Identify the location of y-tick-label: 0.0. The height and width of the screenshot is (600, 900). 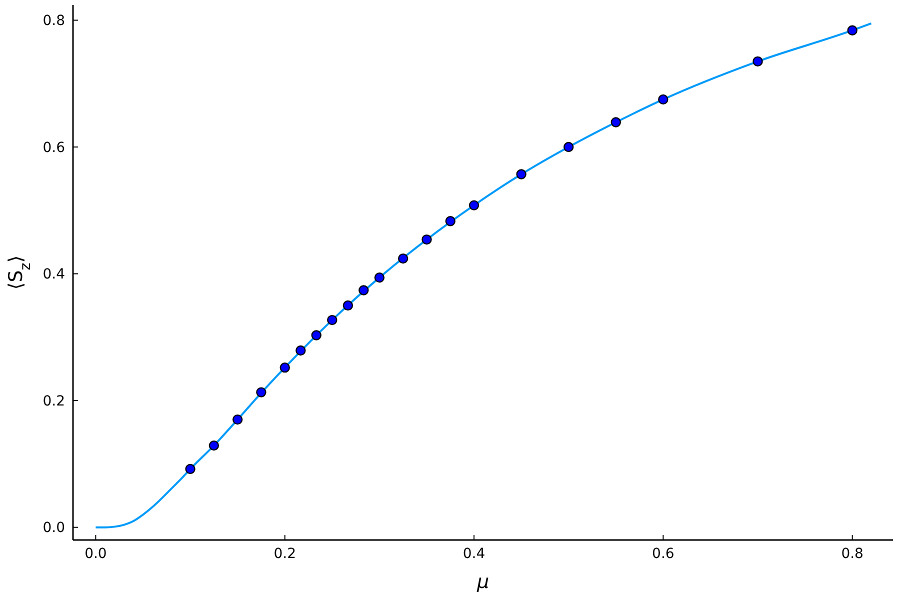
(53, 528).